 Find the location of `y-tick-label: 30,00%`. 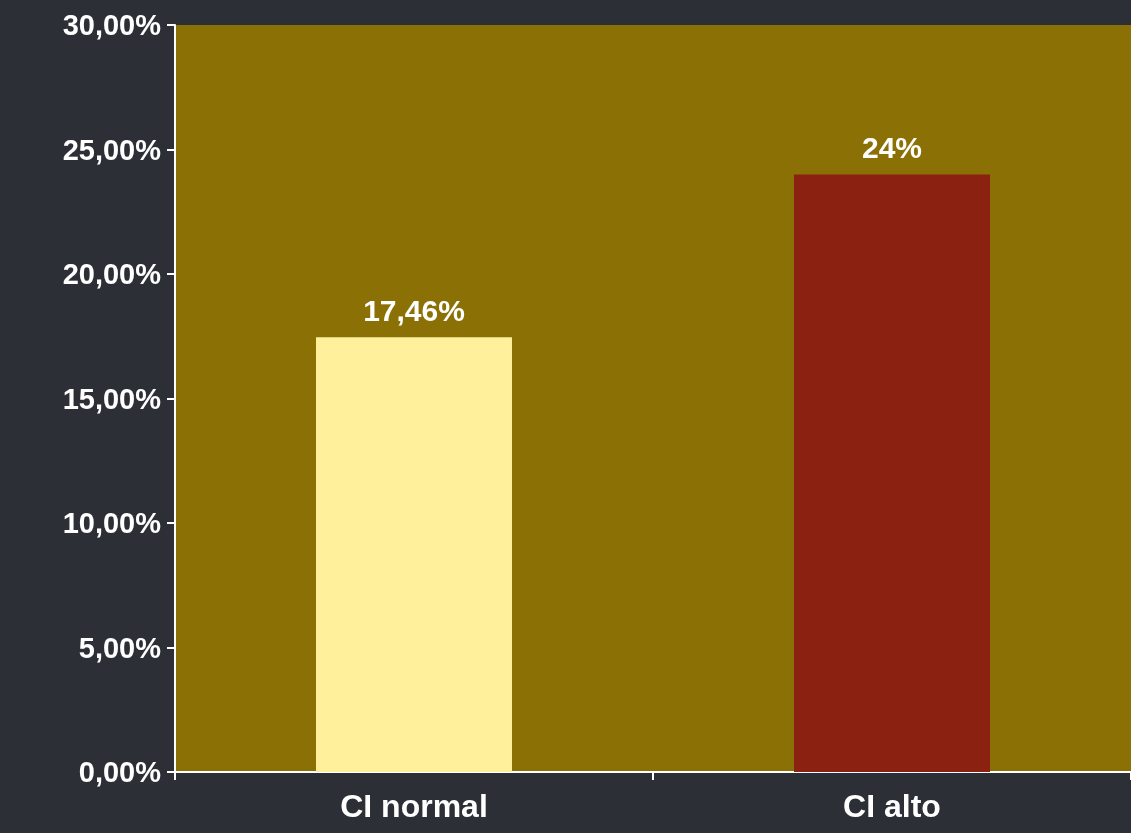

y-tick-label: 30,00% is located at coordinates (112, 25).